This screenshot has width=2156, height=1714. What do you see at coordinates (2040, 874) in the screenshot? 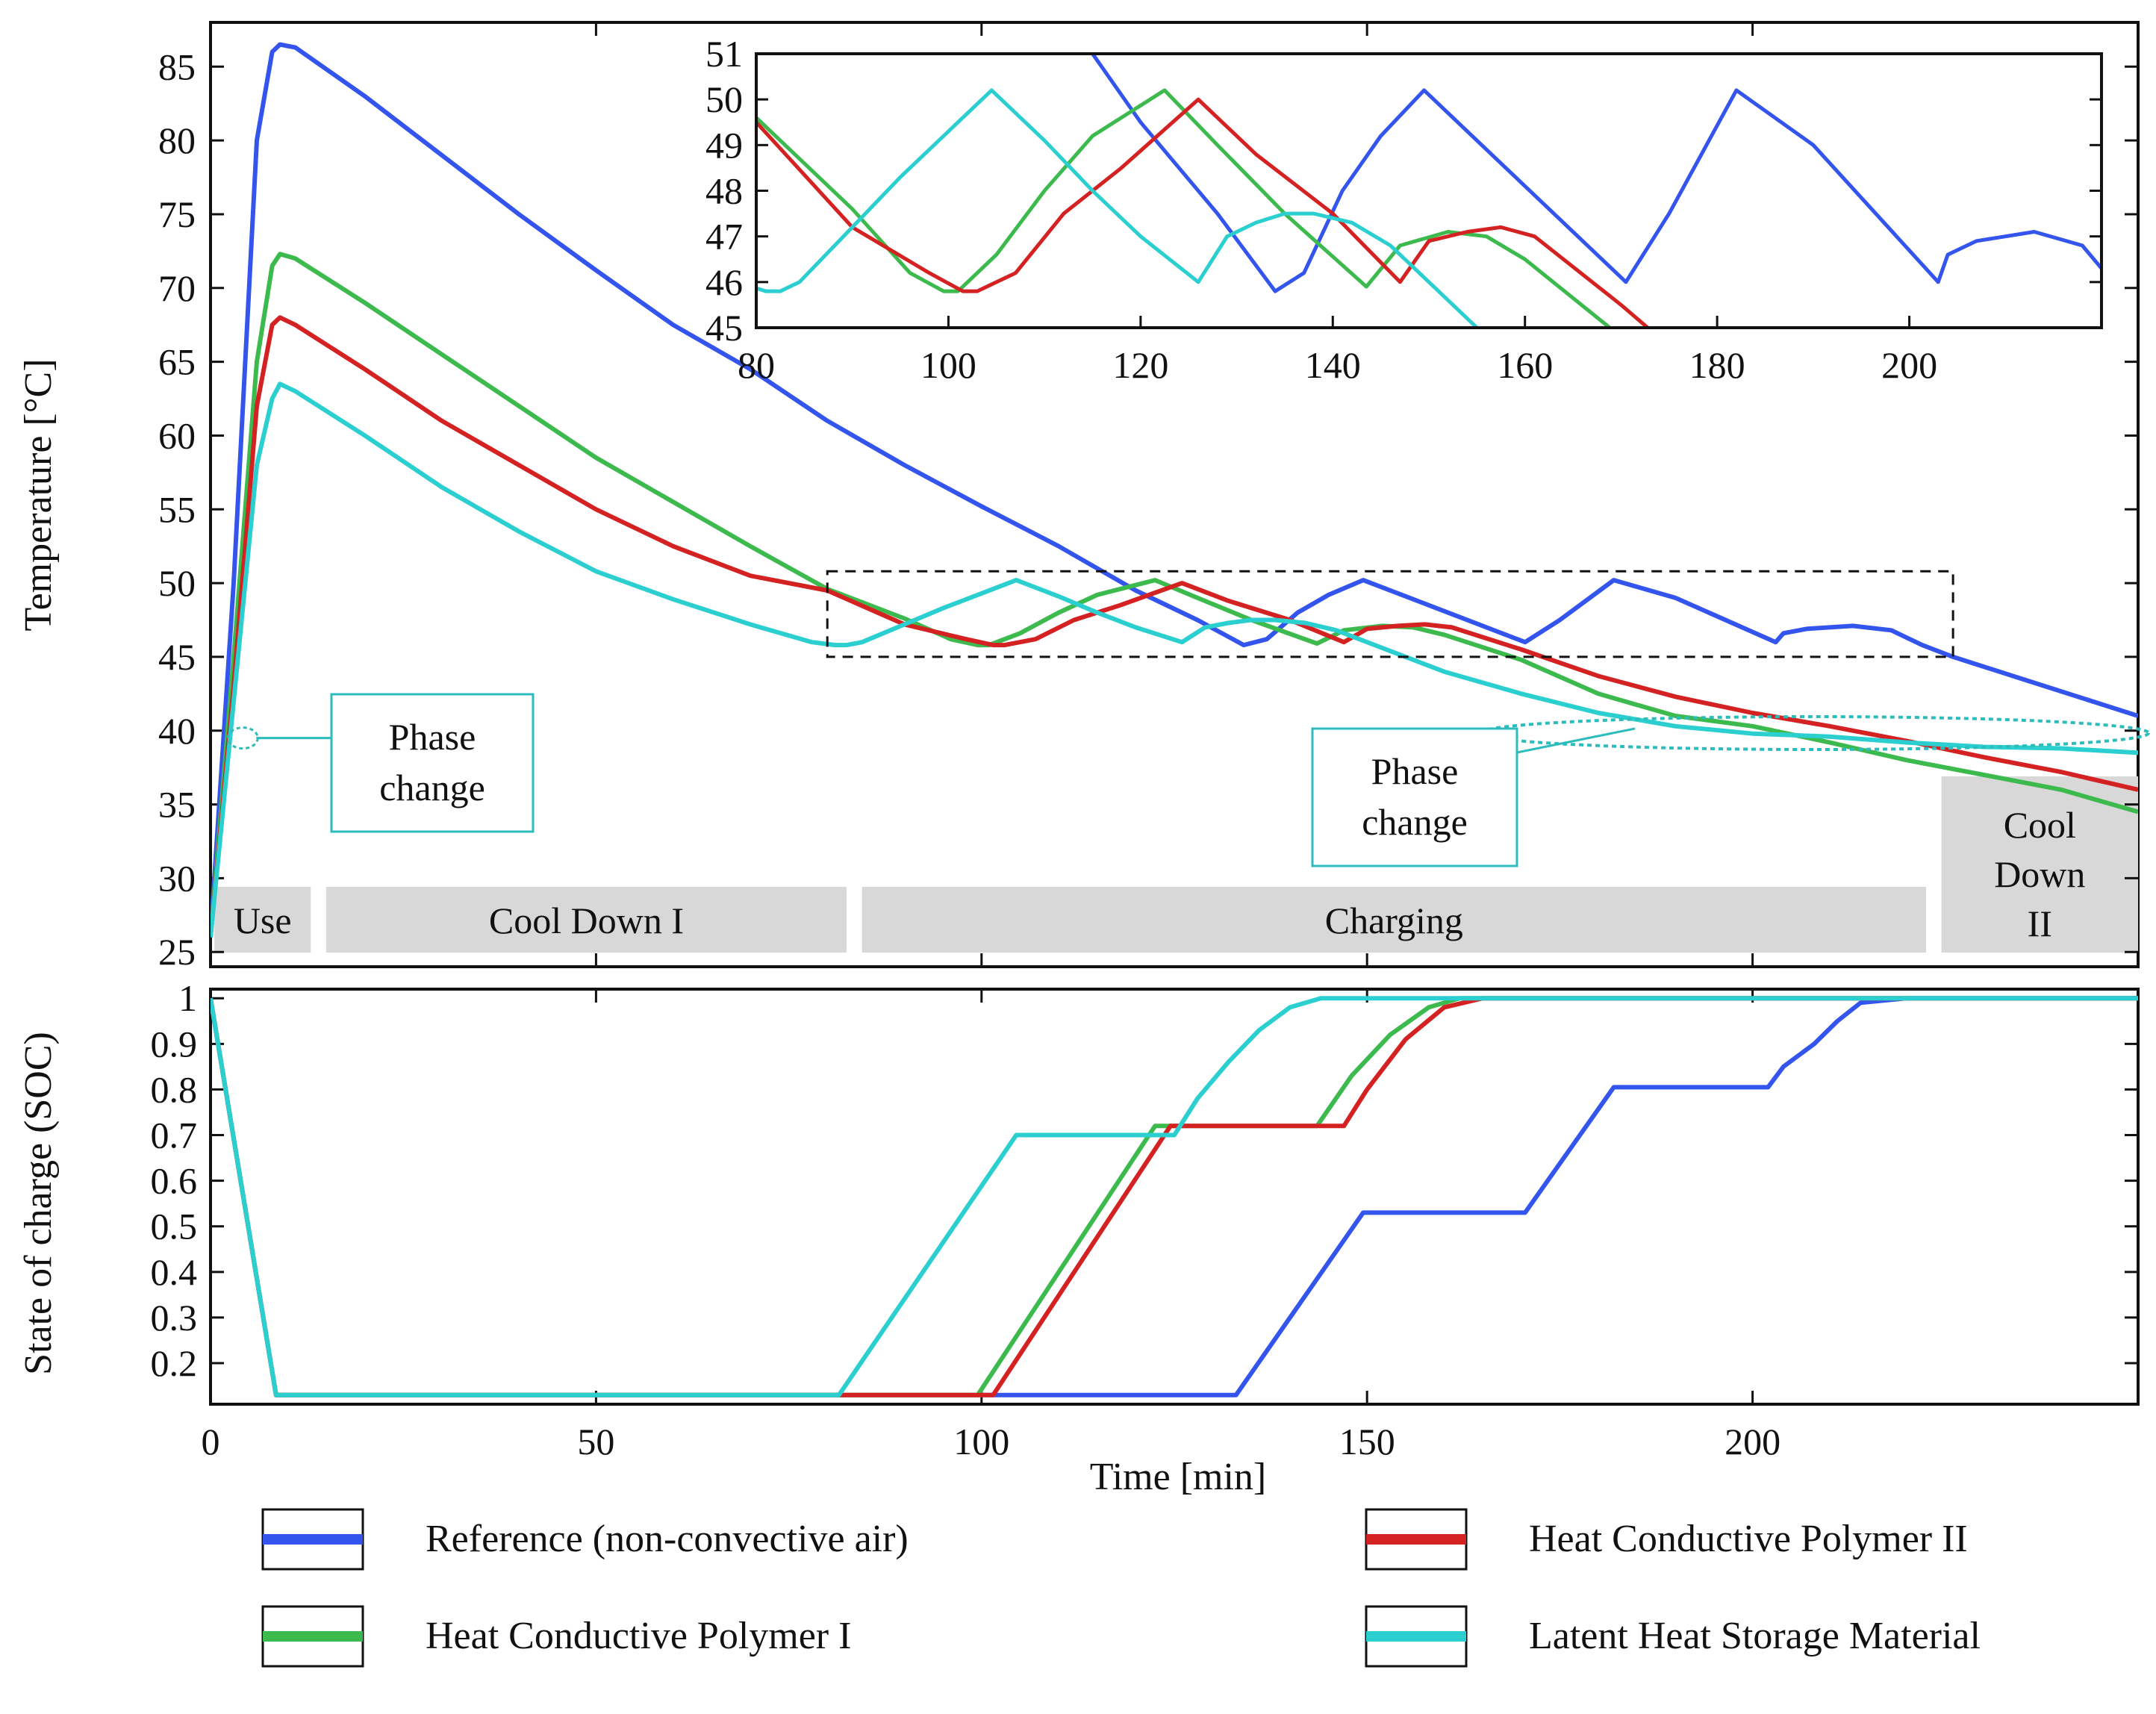
I see `phase-label-3-1: Down` at bounding box center [2040, 874].